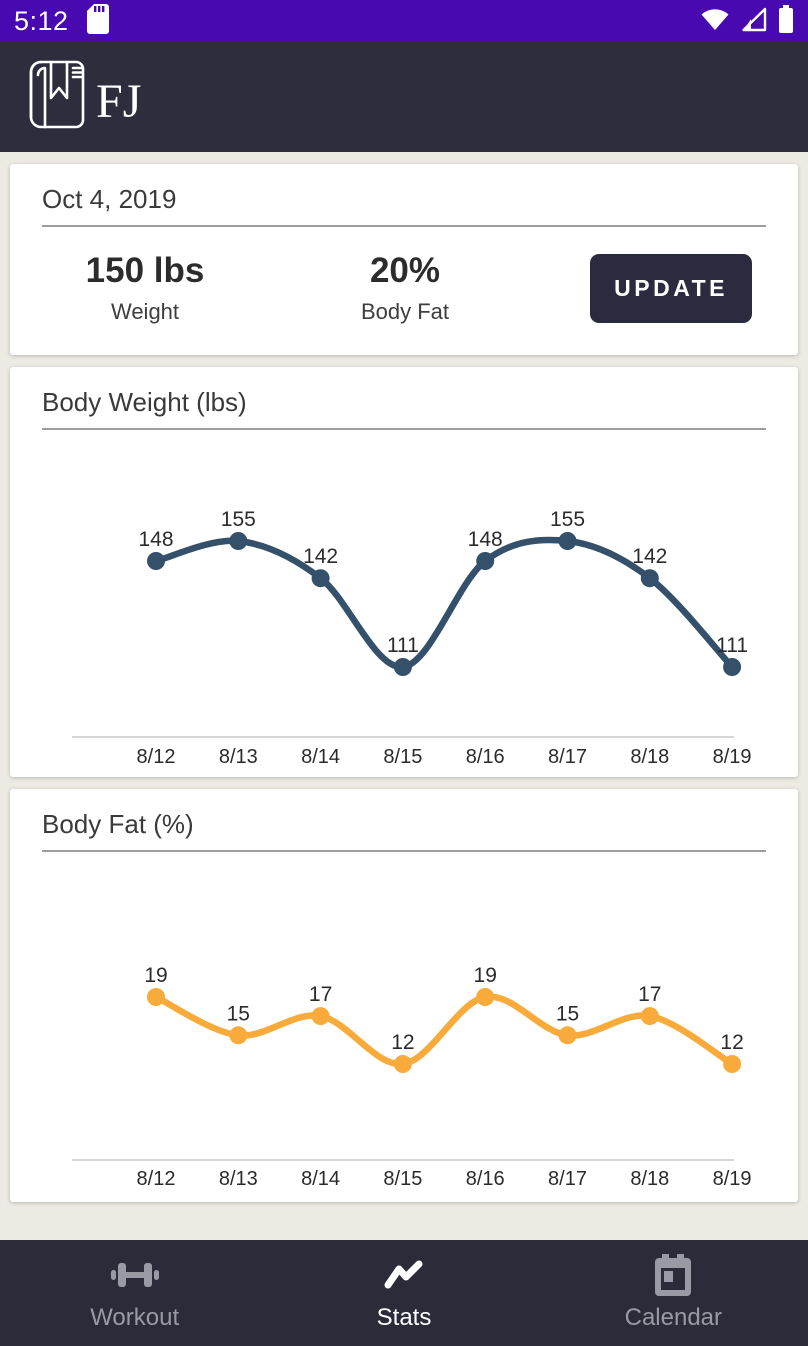  Describe the element at coordinates (673, 1275) in the screenshot. I see `calendar-icon` at that location.